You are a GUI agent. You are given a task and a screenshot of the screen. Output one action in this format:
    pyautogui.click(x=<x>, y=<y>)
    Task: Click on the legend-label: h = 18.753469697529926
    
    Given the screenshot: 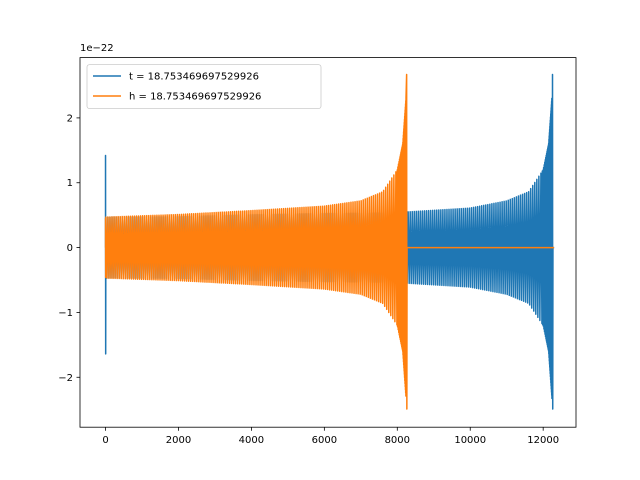 What is the action you would take?
    pyautogui.click(x=195, y=97)
    